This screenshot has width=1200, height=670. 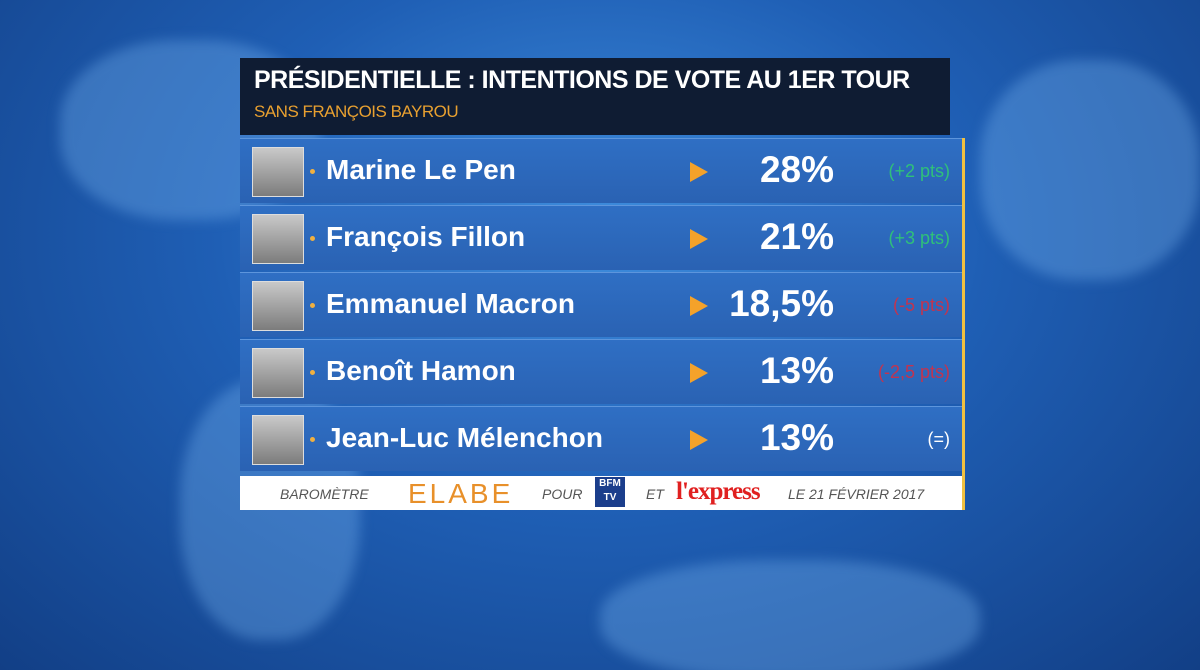 What do you see at coordinates (464, 437) in the screenshot?
I see `candidate-name: Jean-Luc Mélenchon` at bounding box center [464, 437].